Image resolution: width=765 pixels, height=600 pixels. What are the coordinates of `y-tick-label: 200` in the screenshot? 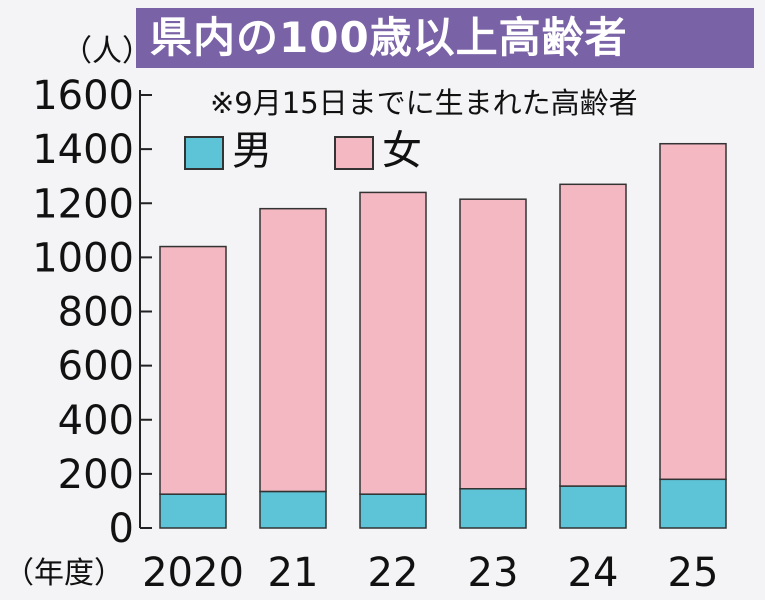 It's located at (96, 475).